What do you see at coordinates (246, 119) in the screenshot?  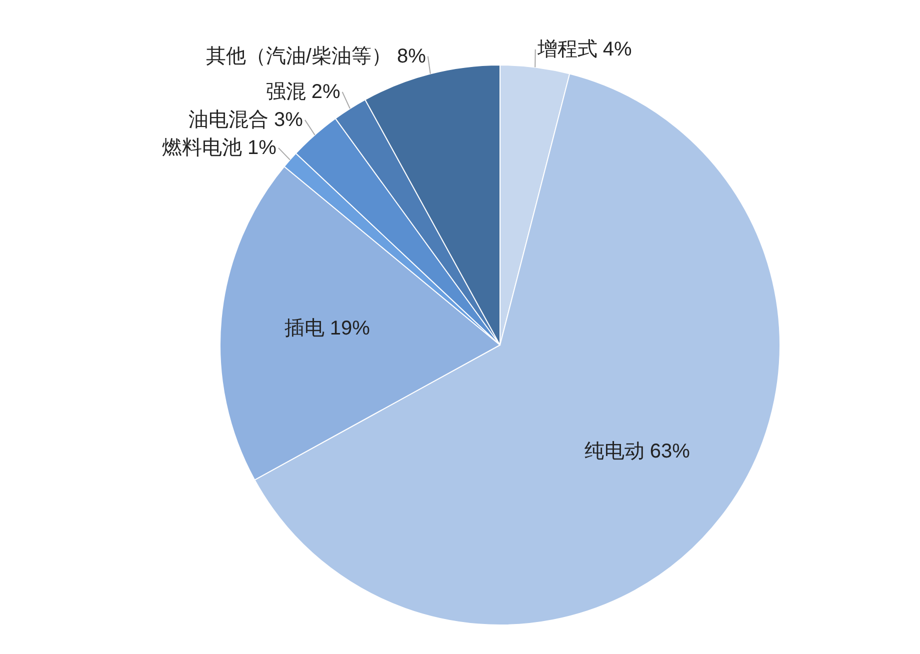 I see `slice-label: 油电混合 3%` at bounding box center [246, 119].